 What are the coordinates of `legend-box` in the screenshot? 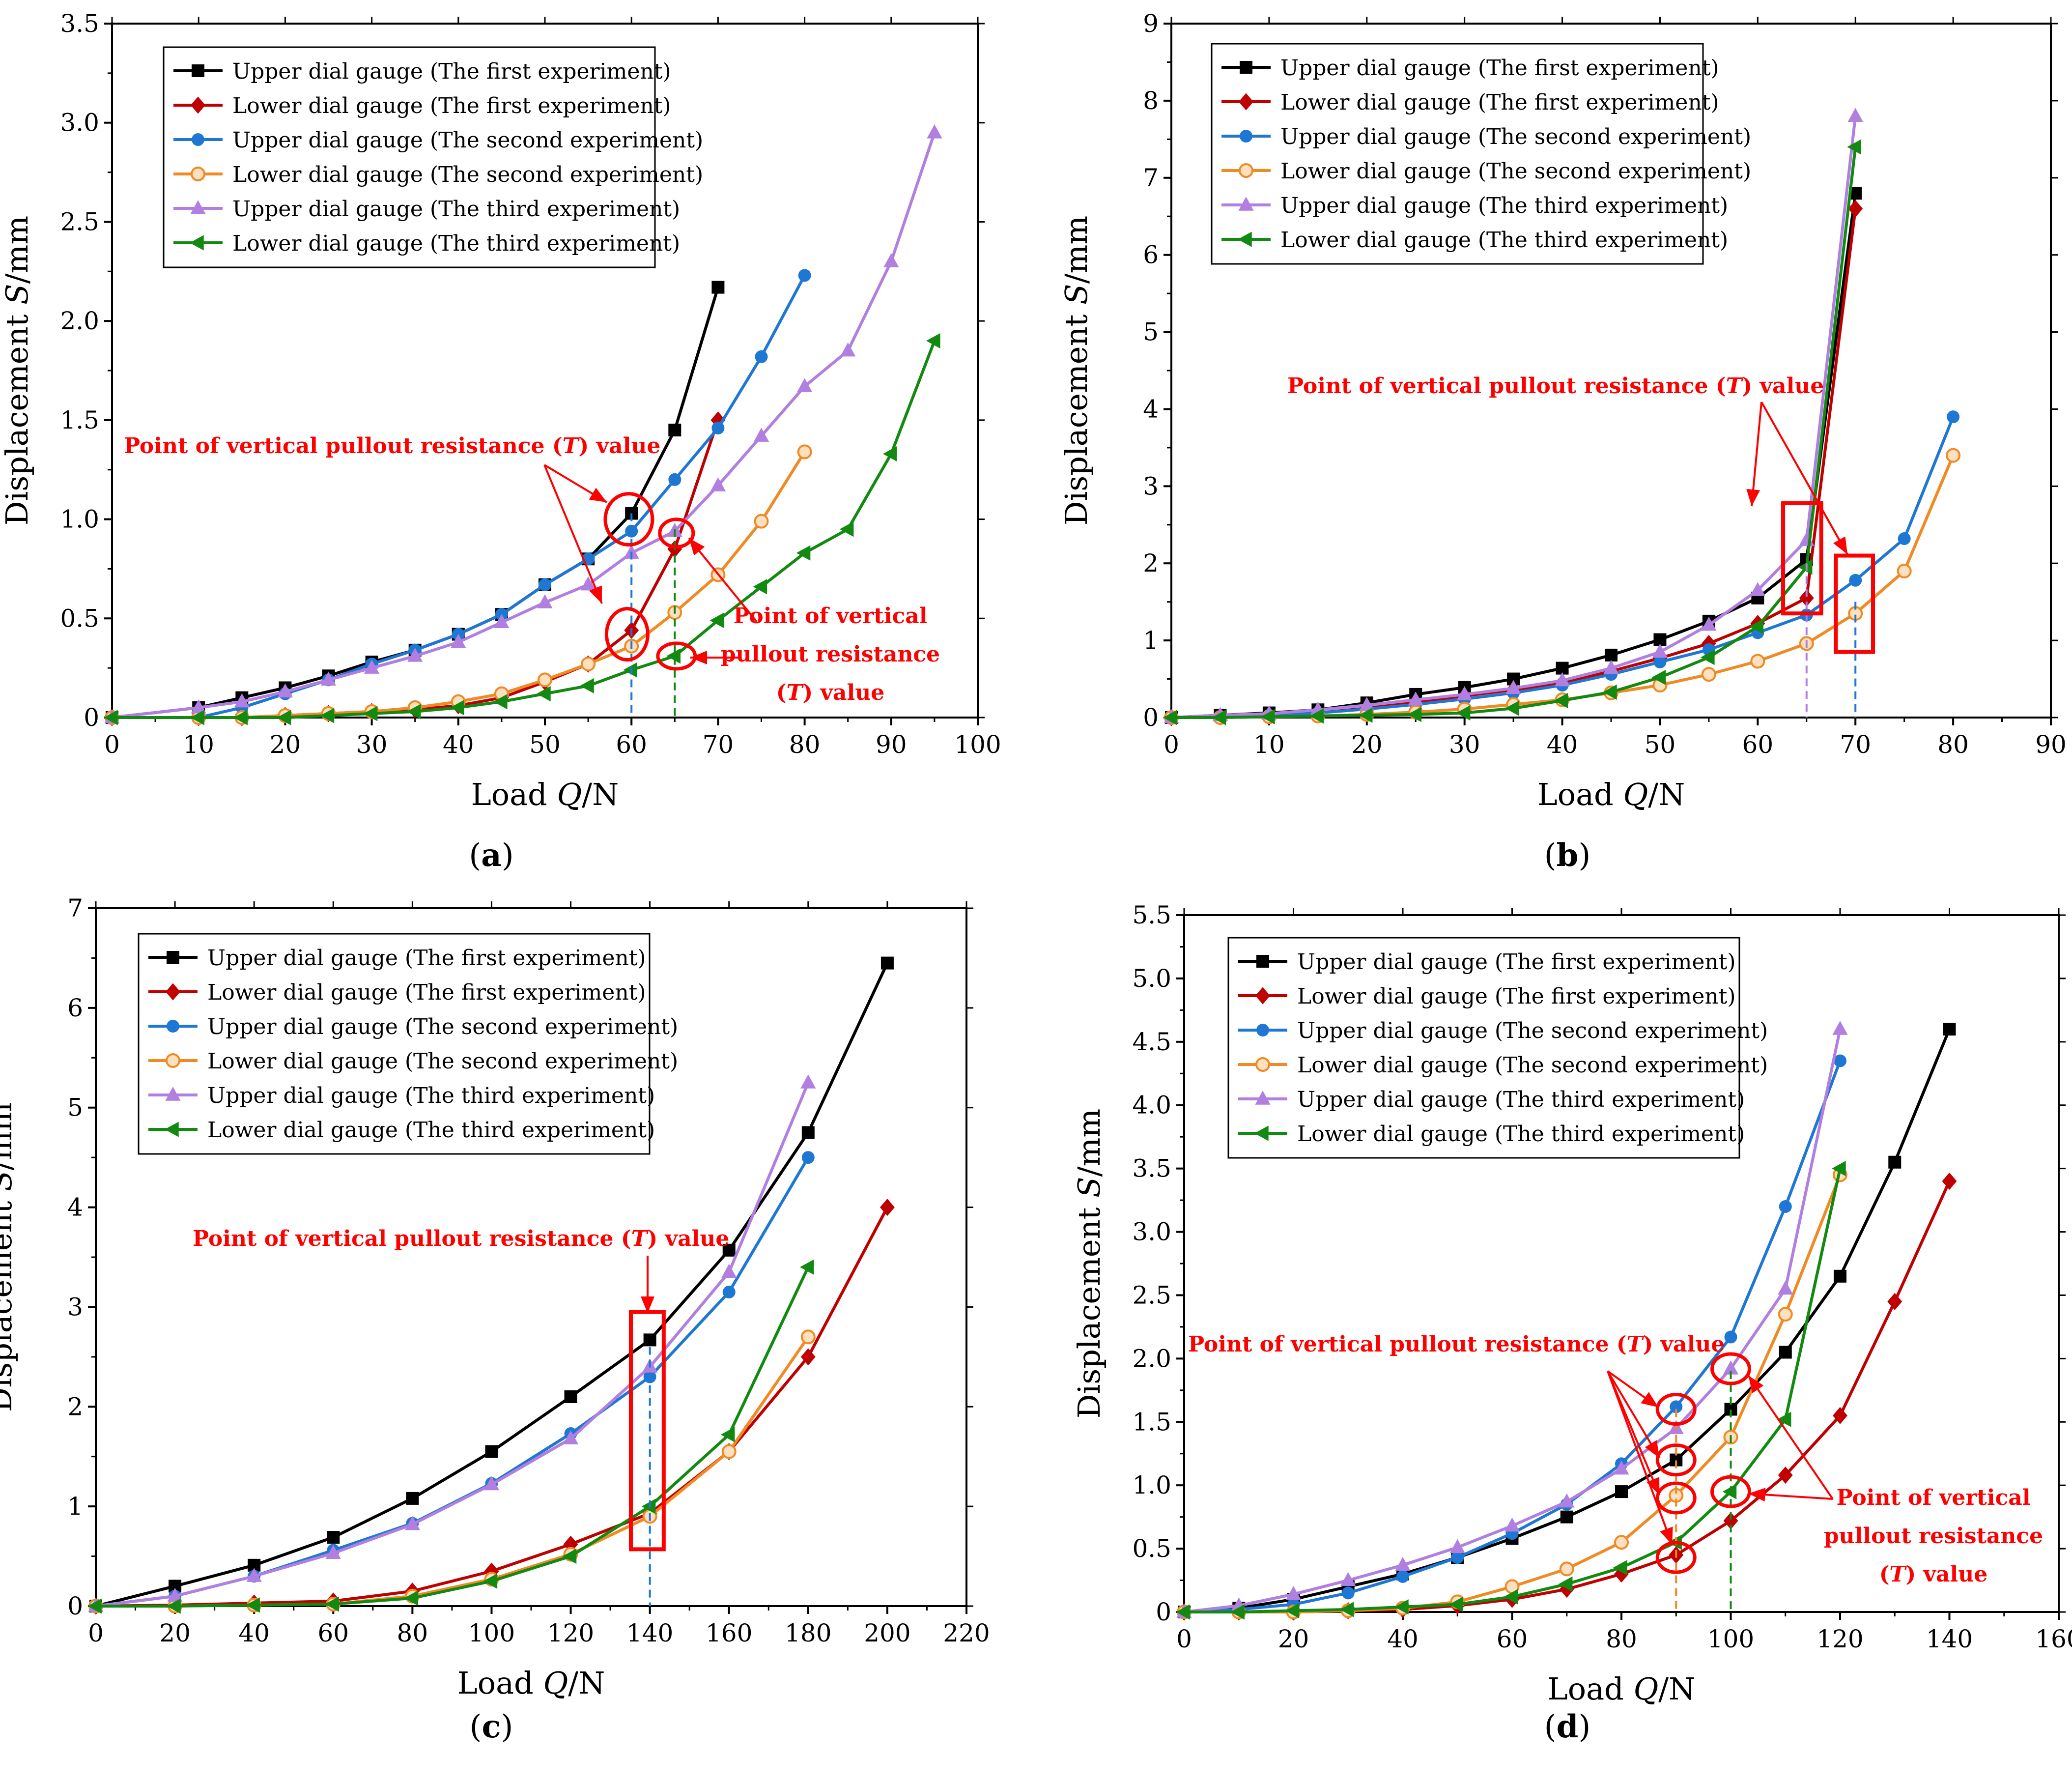 It's located at (1457, 154).